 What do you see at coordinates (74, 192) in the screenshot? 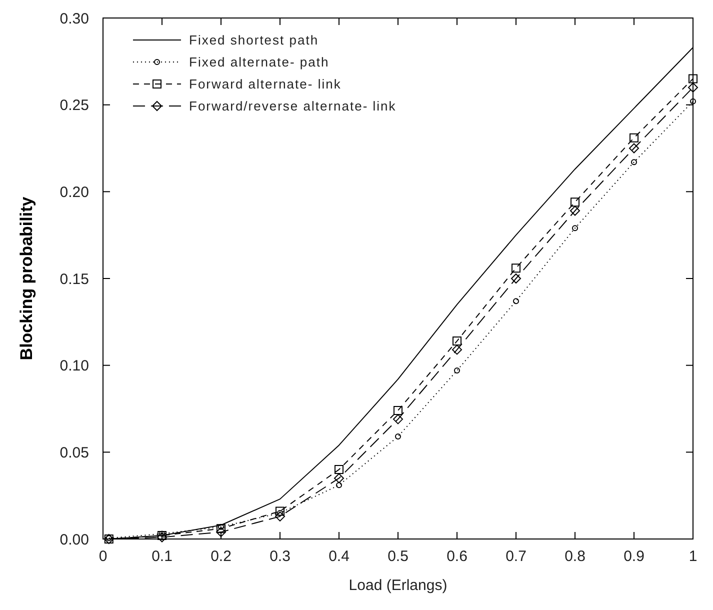
I see `y-tick-label: 0.20` at bounding box center [74, 192].